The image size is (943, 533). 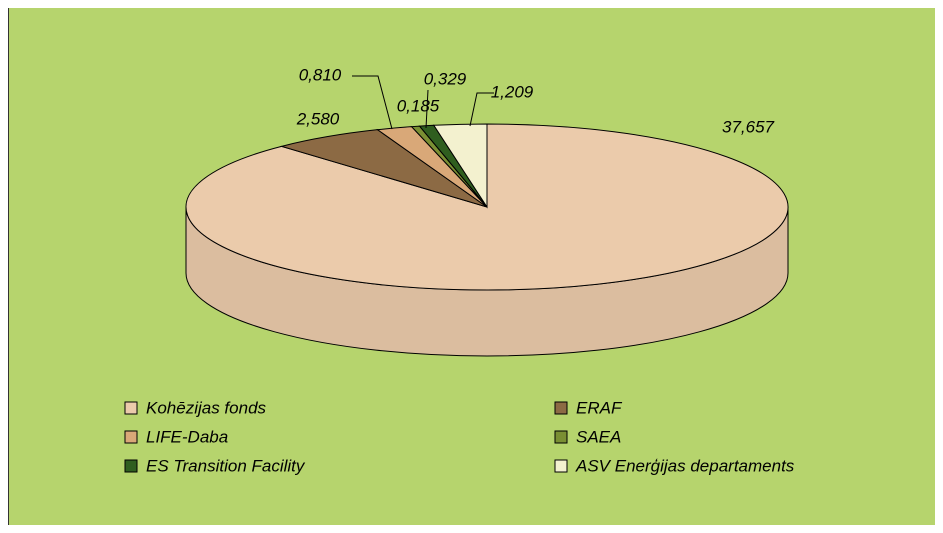 What do you see at coordinates (445, 78) in the screenshot?
I see `data-label: 0,329` at bounding box center [445, 78].